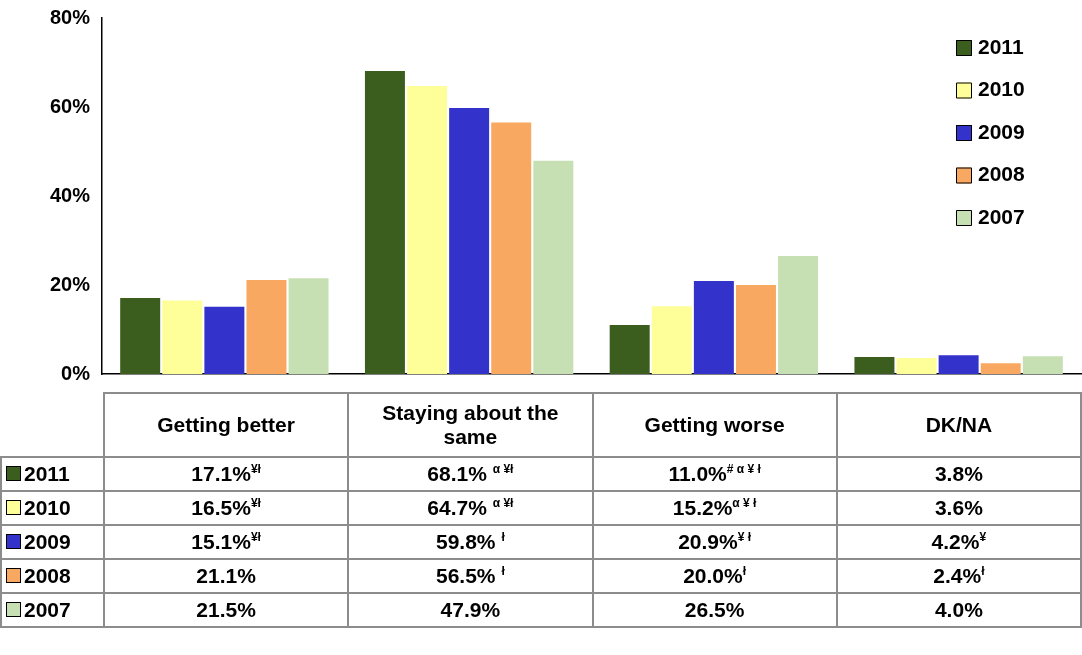  What do you see at coordinates (959, 425) in the screenshot?
I see `x-tick-label: DK/NA` at bounding box center [959, 425].